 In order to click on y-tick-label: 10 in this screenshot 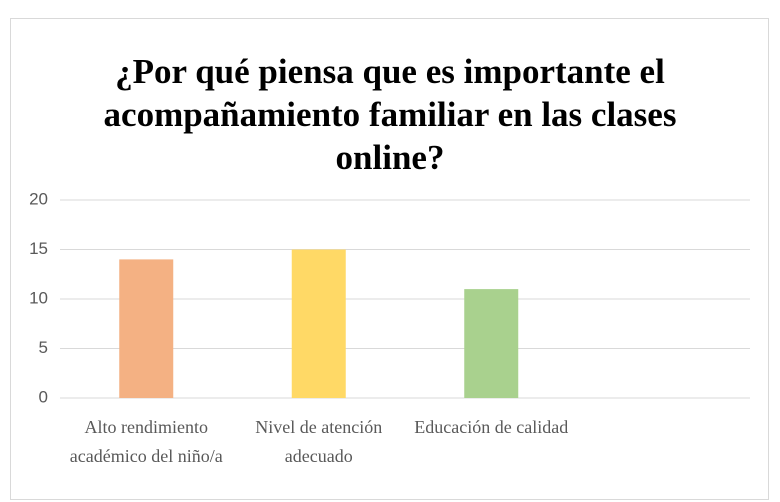, I will do `click(38, 297)`.